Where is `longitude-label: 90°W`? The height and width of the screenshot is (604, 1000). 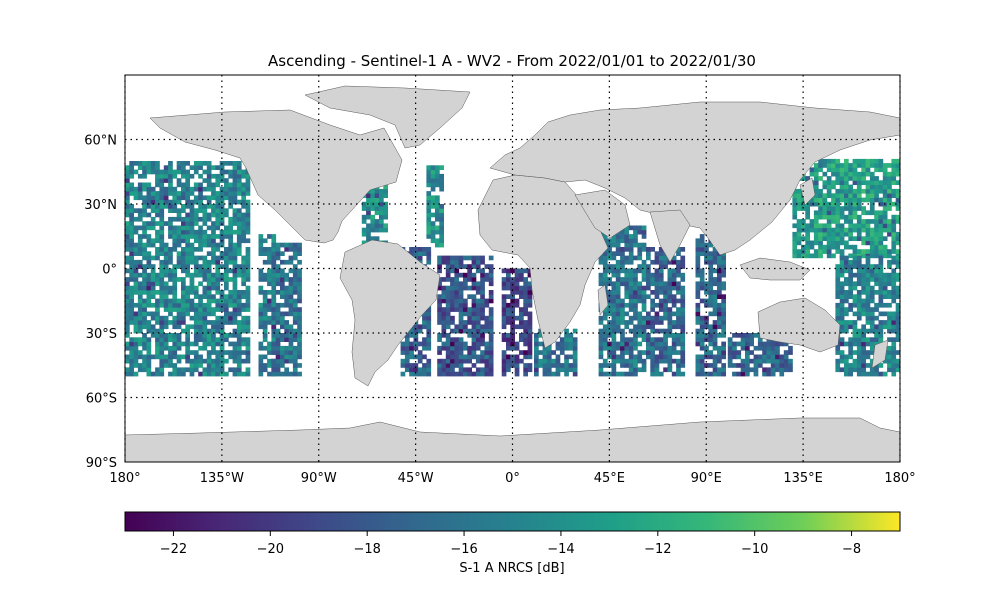
longitude-label: 90°W is located at coordinates (319, 478).